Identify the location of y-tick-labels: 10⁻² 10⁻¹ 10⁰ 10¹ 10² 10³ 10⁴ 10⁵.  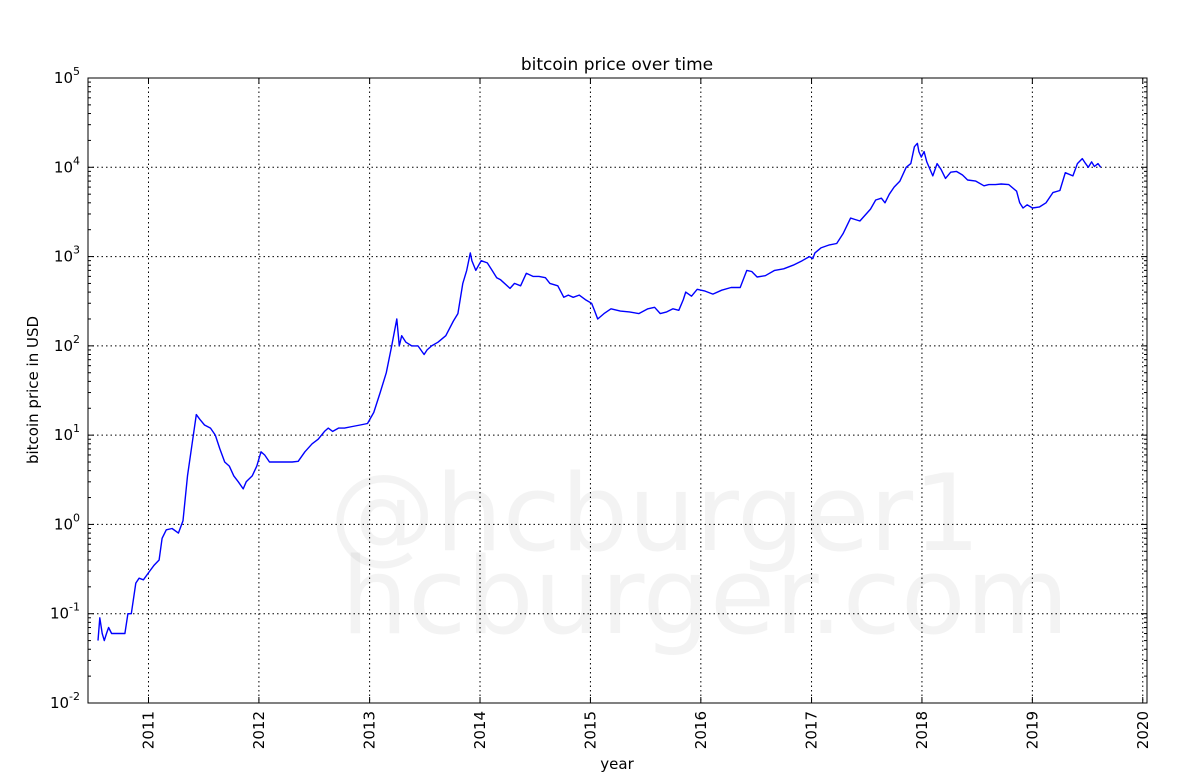
(65, 388).